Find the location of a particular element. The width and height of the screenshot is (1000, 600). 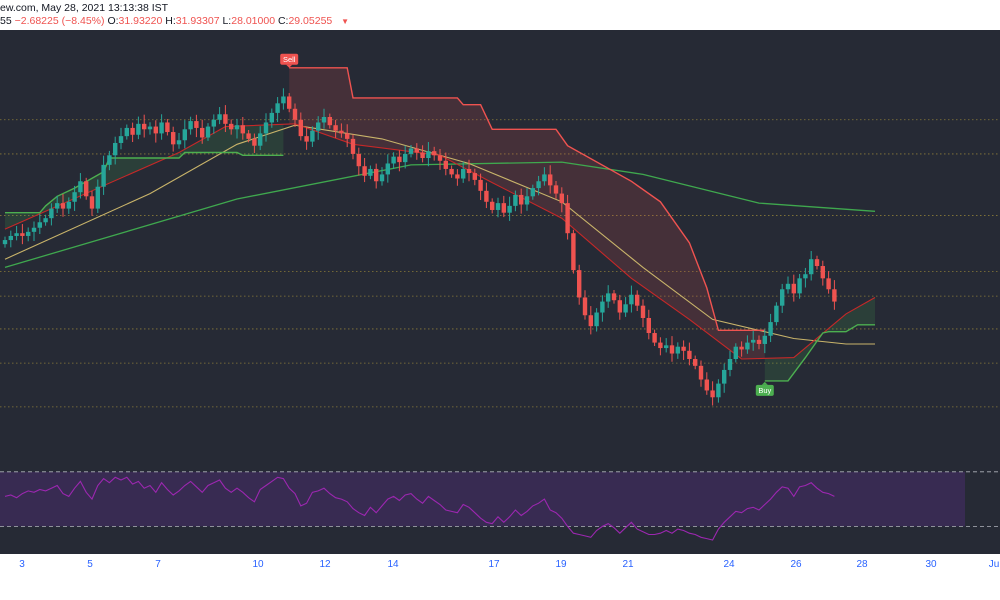

buy-signal-box is located at coordinates (764, 390).